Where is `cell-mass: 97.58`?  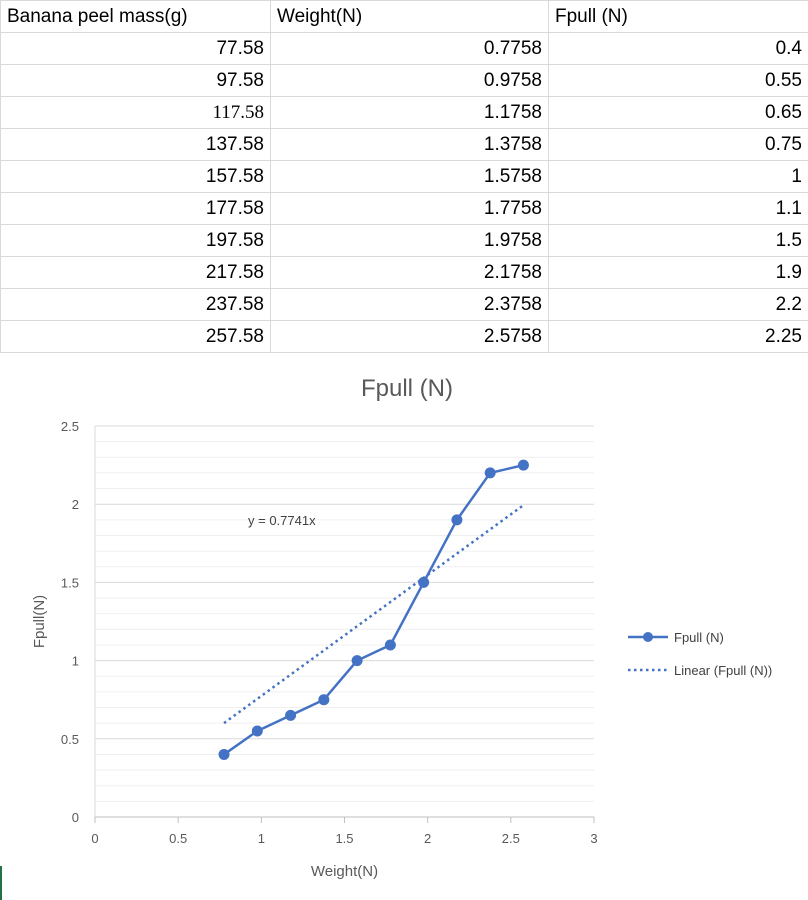
cell-mass: 97.58 is located at coordinates (135, 80).